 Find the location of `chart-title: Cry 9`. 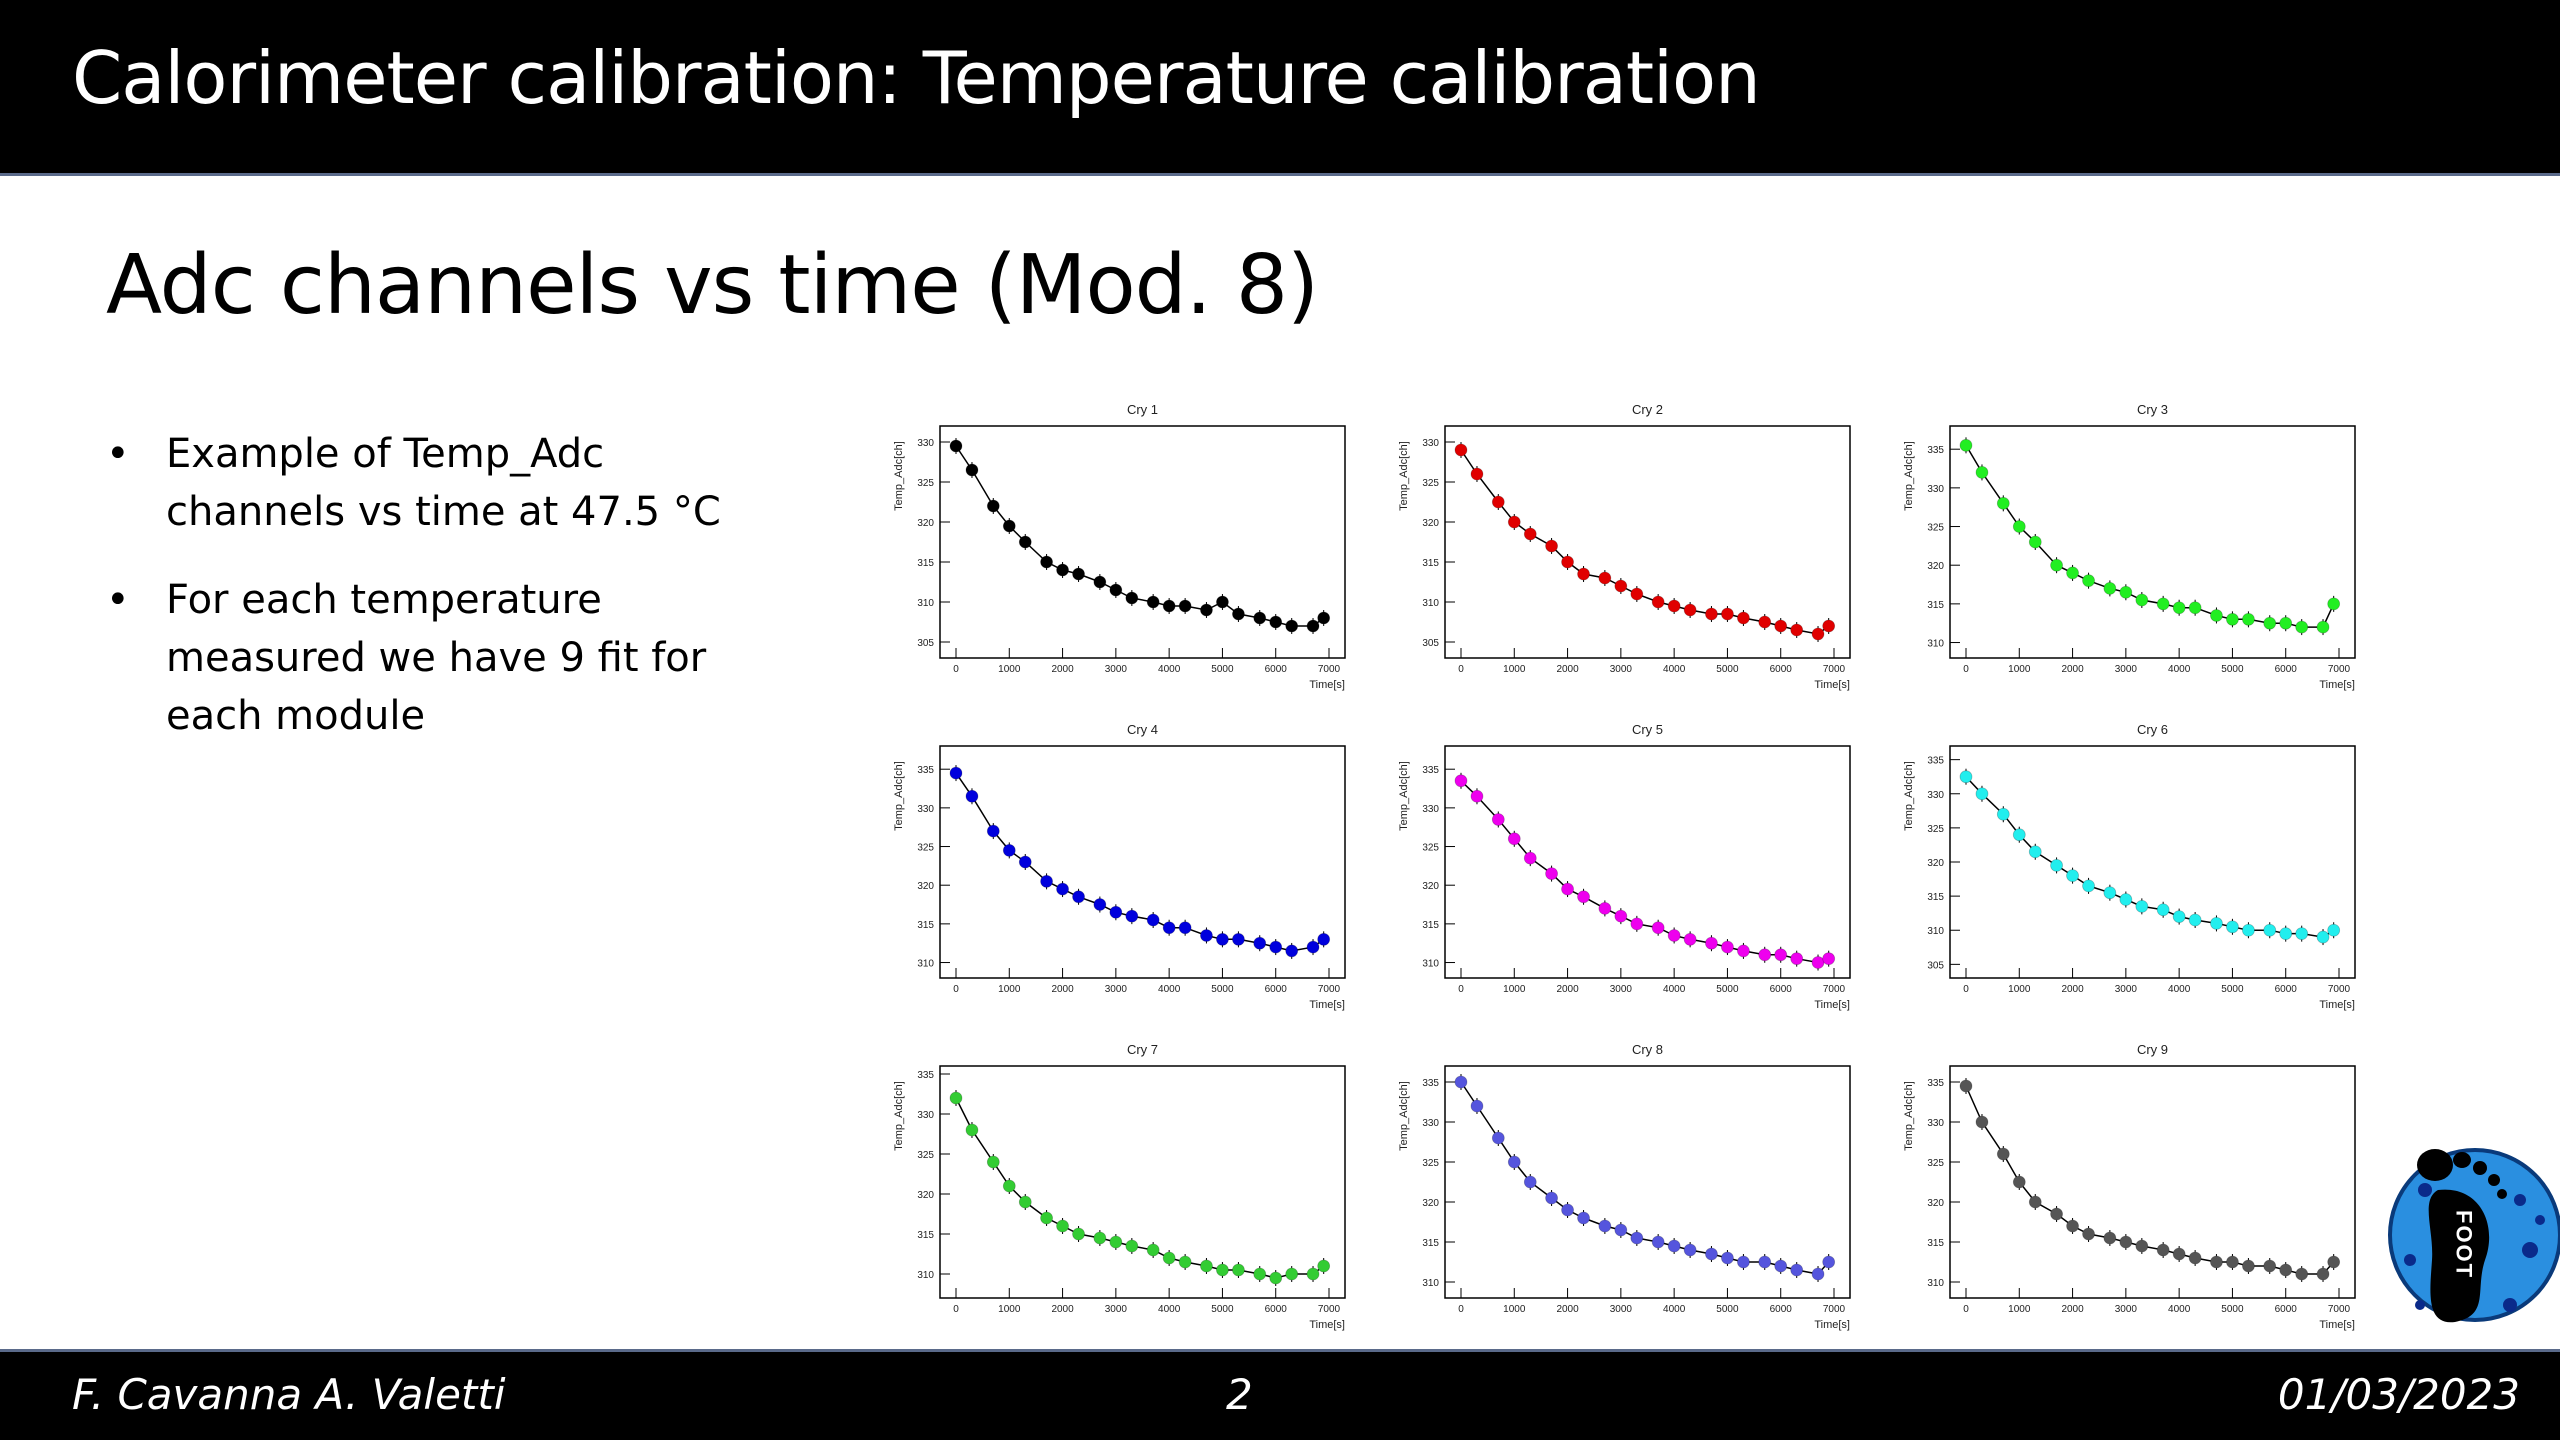

chart-title: Cry 9 is located at coordinates (2152, 1049).